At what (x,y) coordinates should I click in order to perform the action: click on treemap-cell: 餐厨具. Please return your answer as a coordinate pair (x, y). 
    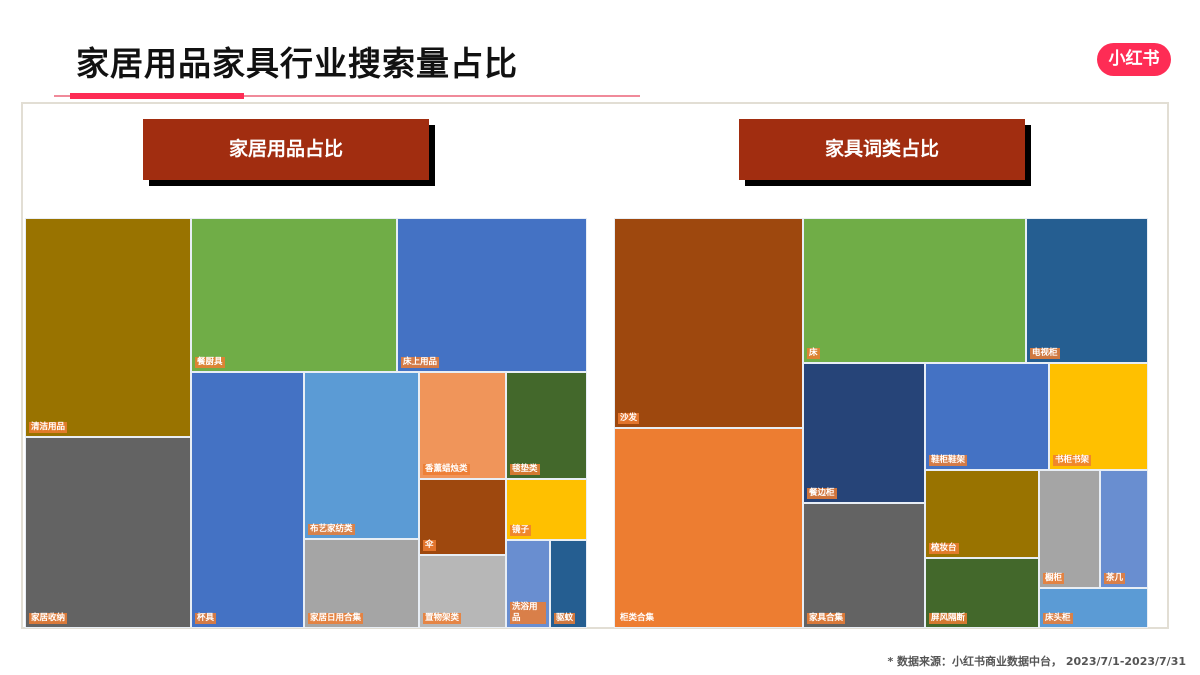
    Looking at the image, I should click on (294, 295).